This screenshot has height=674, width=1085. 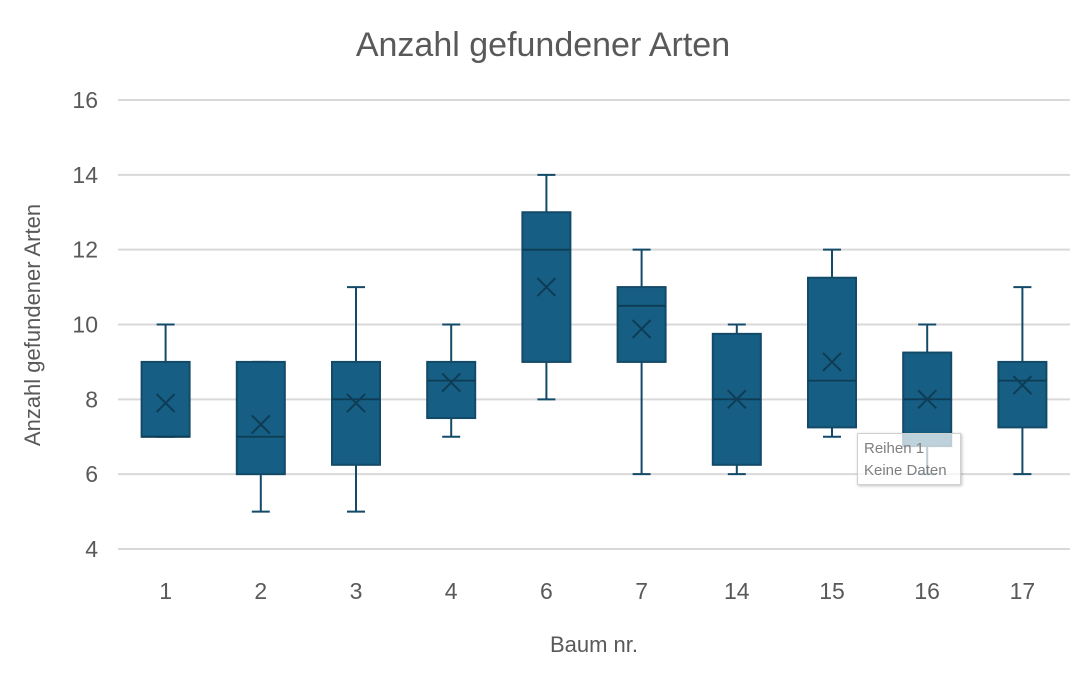 What do you see at coordinates (356, 591) in the screenshot?
I see `x-tick-label: 3` at bounding box center [356, 591].